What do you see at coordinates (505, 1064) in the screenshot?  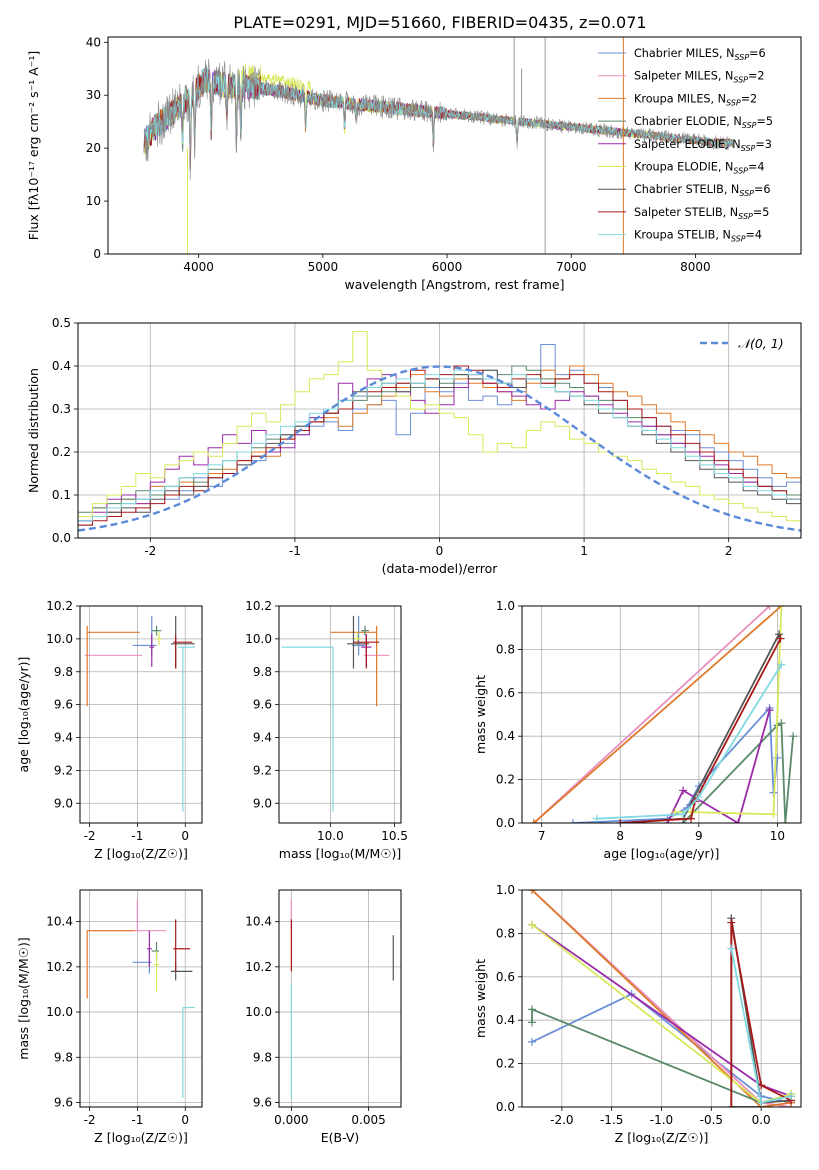 I see `y-tick-label: 0.2` at bounding box center [505, 1064].